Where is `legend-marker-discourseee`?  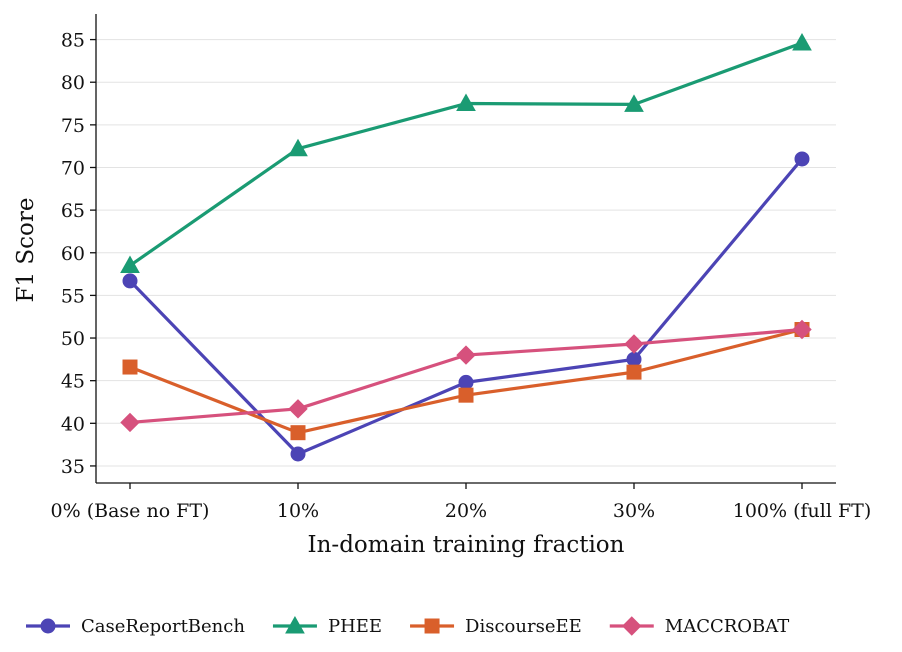 legend-marker-discourseee is located at coordinates (432, 626).